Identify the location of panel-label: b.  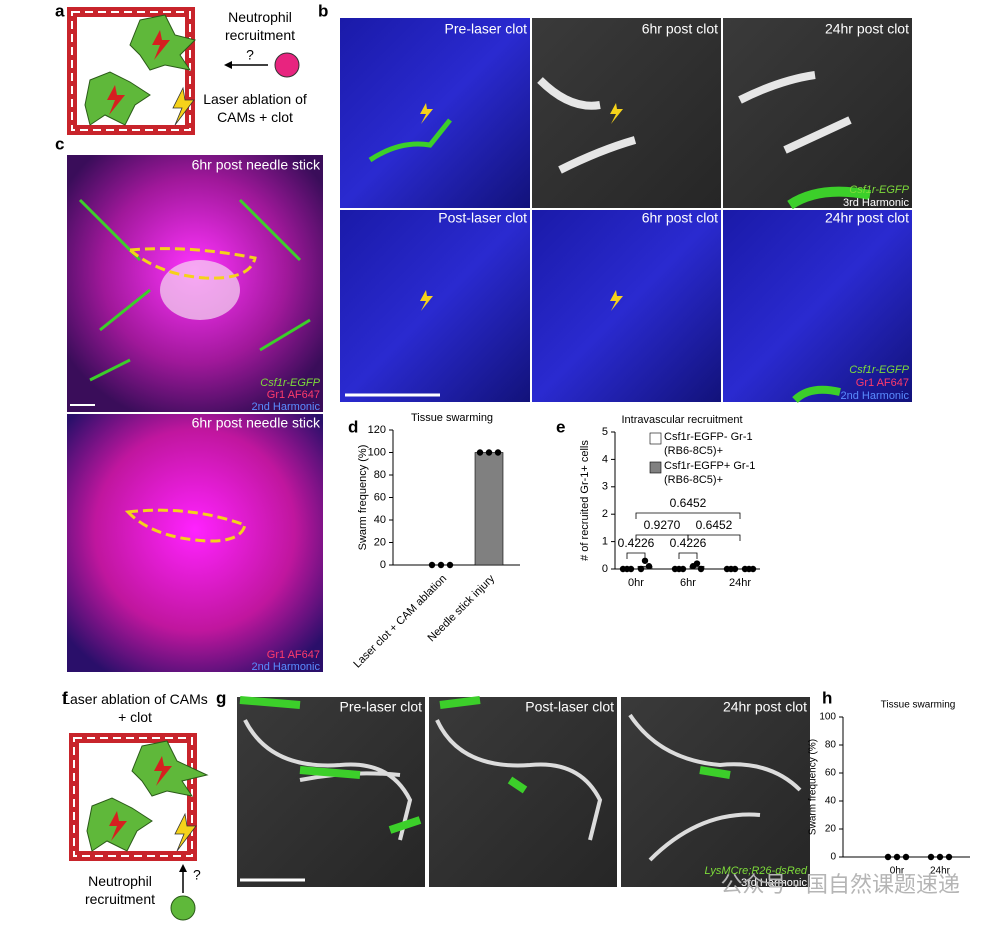
(323, 10).